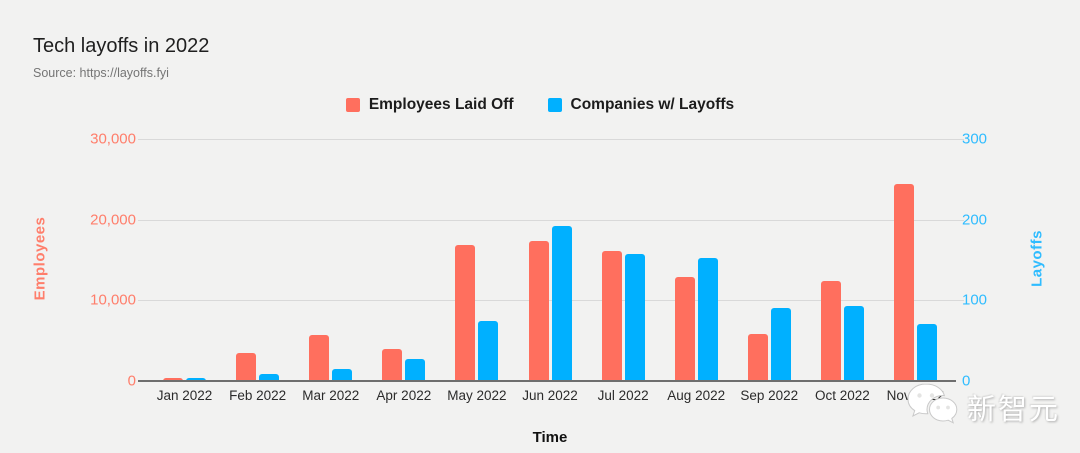 This screenshot has width=1080, height=453. Describe the element at coordinates (992, 260) in the screenshot. I see `right-axis-ticks: 0 100 200 300` at that location.